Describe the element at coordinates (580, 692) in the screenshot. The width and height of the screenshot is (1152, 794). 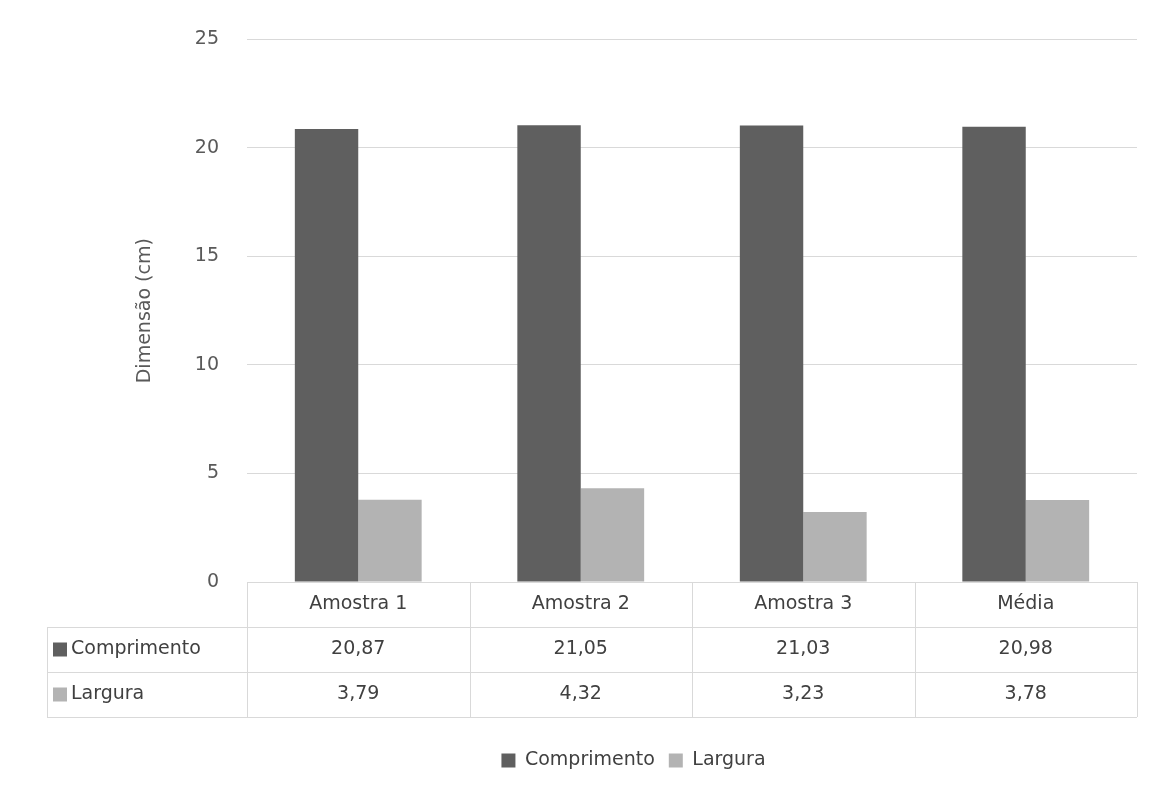
I see `data-label: 4,32` at that location.